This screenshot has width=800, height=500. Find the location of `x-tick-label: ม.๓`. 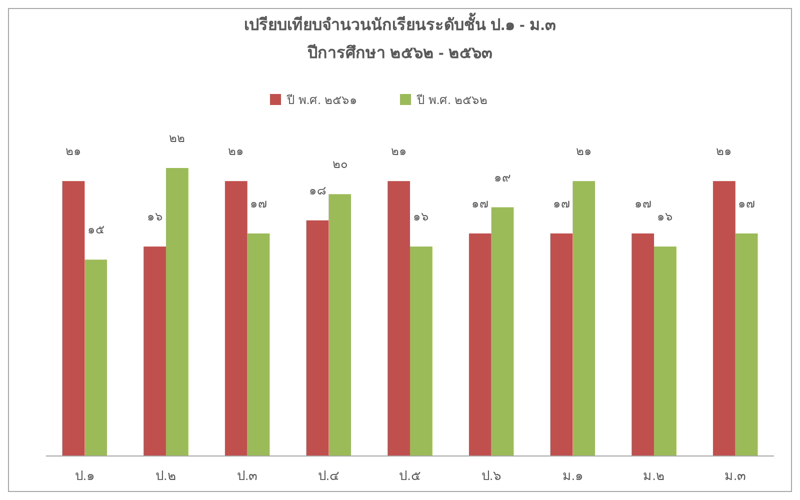

x-tick-label: ม.๓ is located at coordinates (735, 475).